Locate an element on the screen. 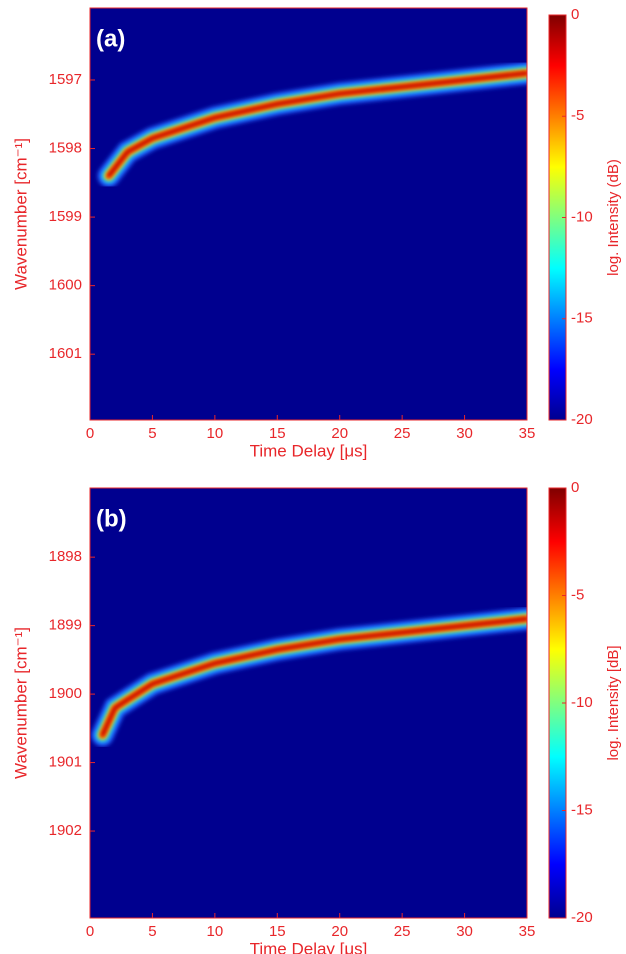  y-tick-label: 1597 is located at coordinates (65, 79).